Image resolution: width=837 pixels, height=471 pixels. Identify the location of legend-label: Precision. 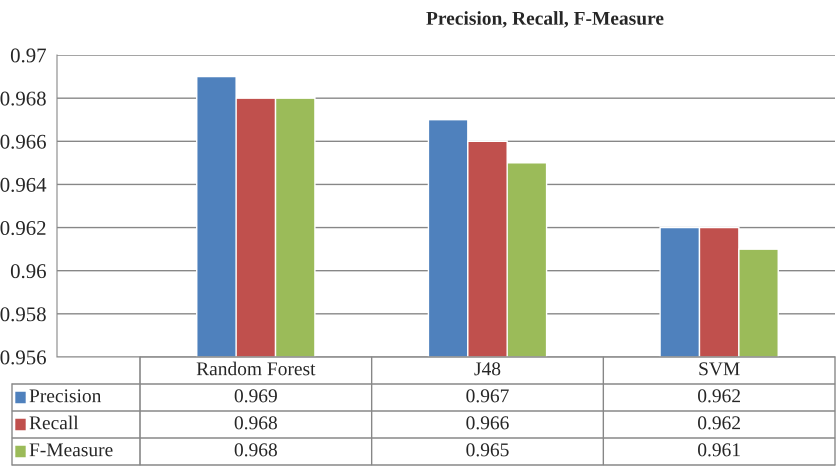
(66, 395).